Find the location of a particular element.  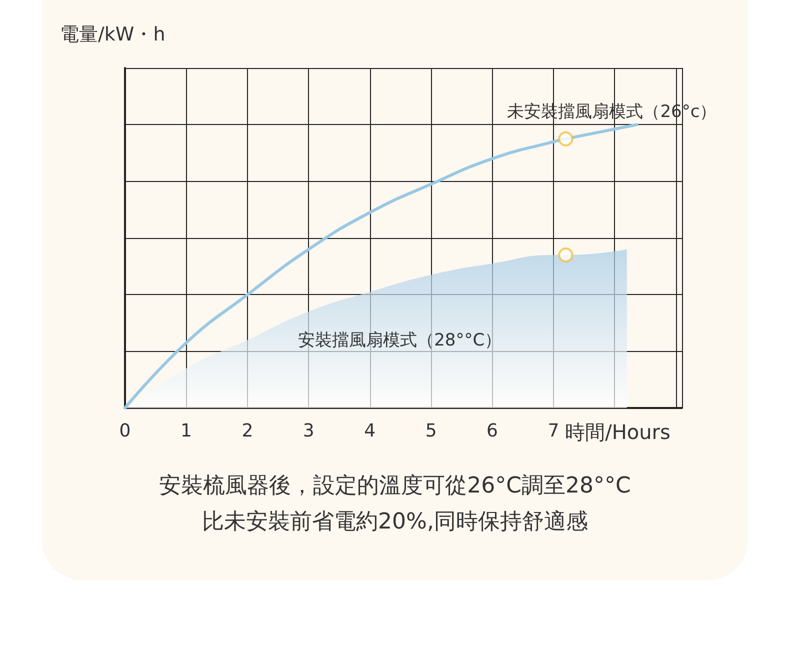

x-axis-title: 時間/Hours is located at coordinates (617, 432).